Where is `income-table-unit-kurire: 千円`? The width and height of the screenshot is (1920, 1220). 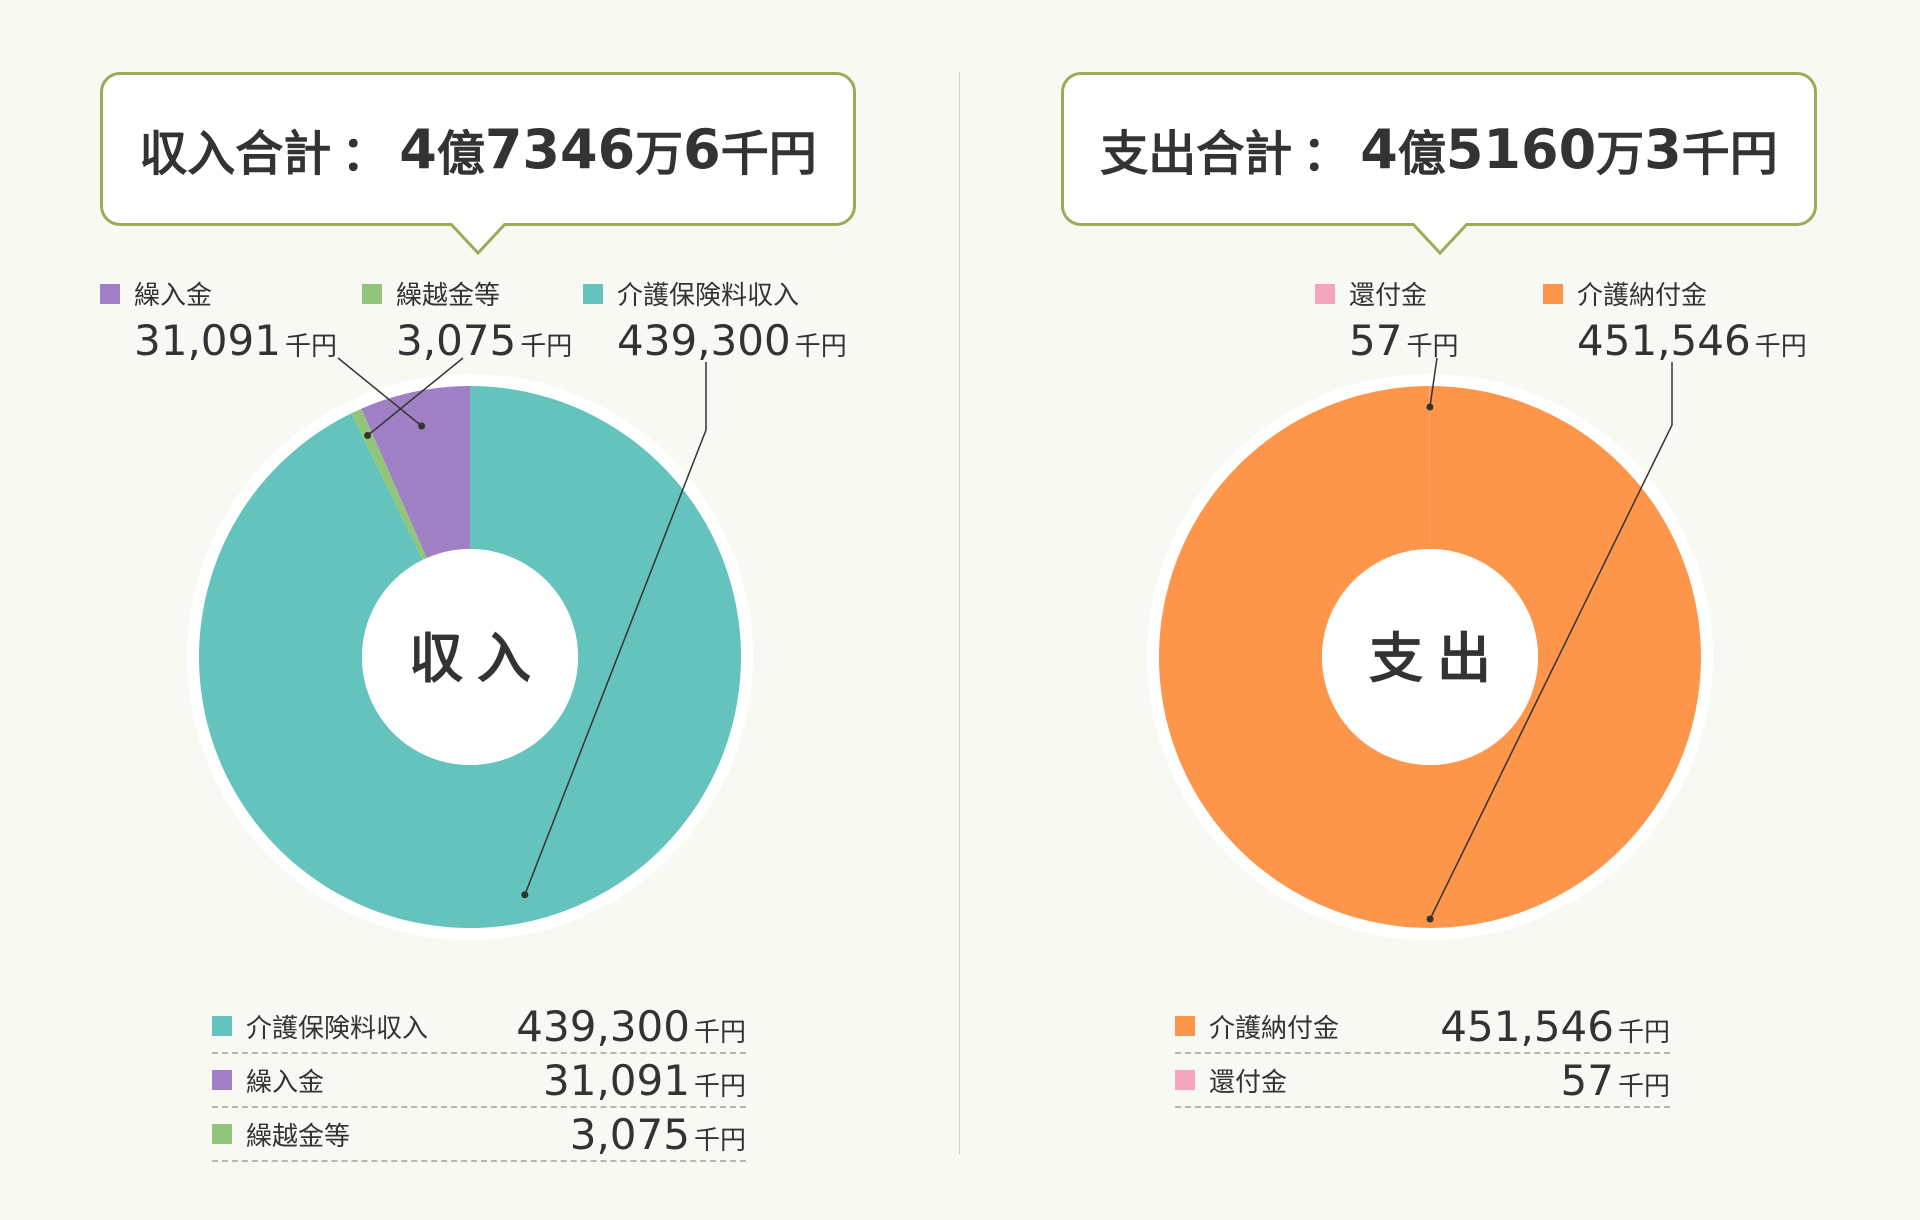
income-table-unit-kurire: 千円 is located at coordinates (719, 1086).